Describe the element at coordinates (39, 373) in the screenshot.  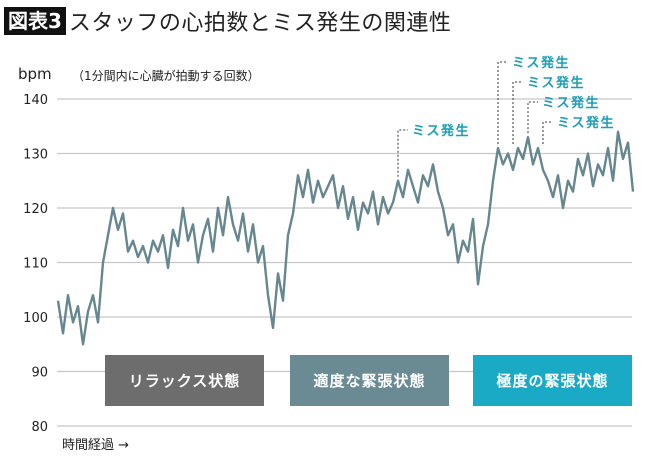
I see `y-tick-label: 90` at that location.